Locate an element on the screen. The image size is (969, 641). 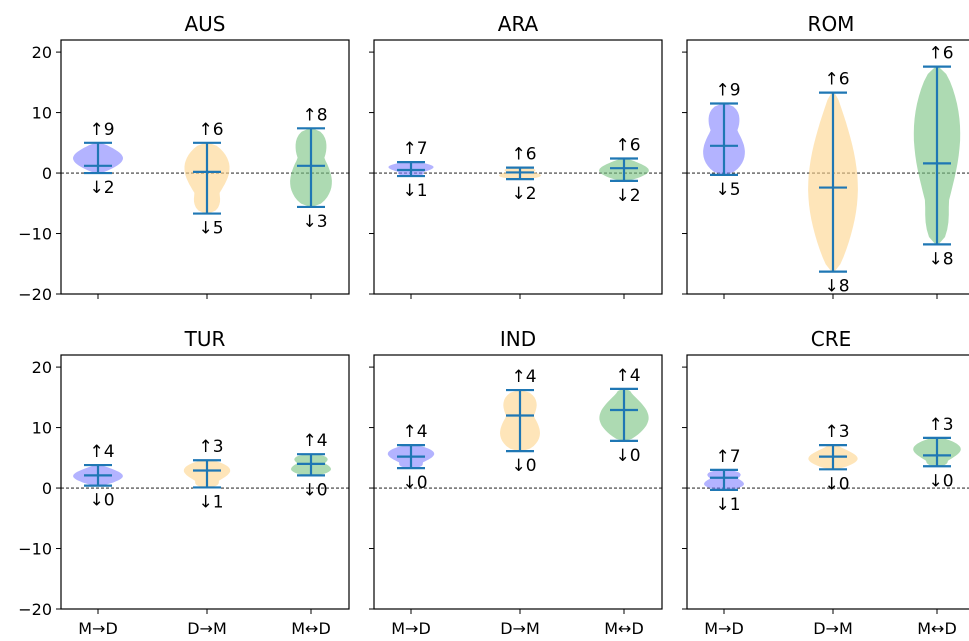
panel-title: ROM is located at coordinates (831, 24).